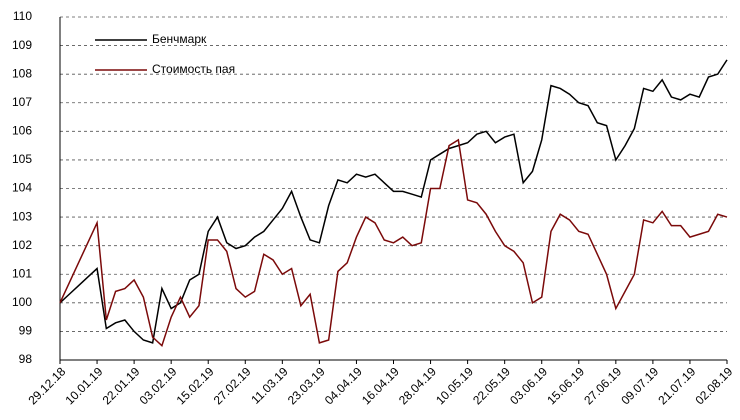 This screenshot has height=420, width=740. I want to click on x-tick-label: 16.04.19, so click(380, 385).